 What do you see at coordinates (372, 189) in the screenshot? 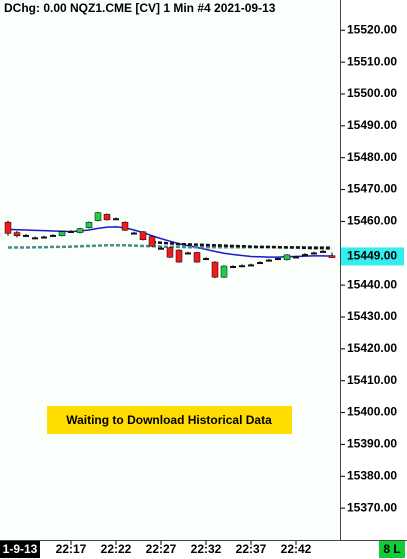
I see `y-tick-label: 15470.00` at bounding box center [372, 189].